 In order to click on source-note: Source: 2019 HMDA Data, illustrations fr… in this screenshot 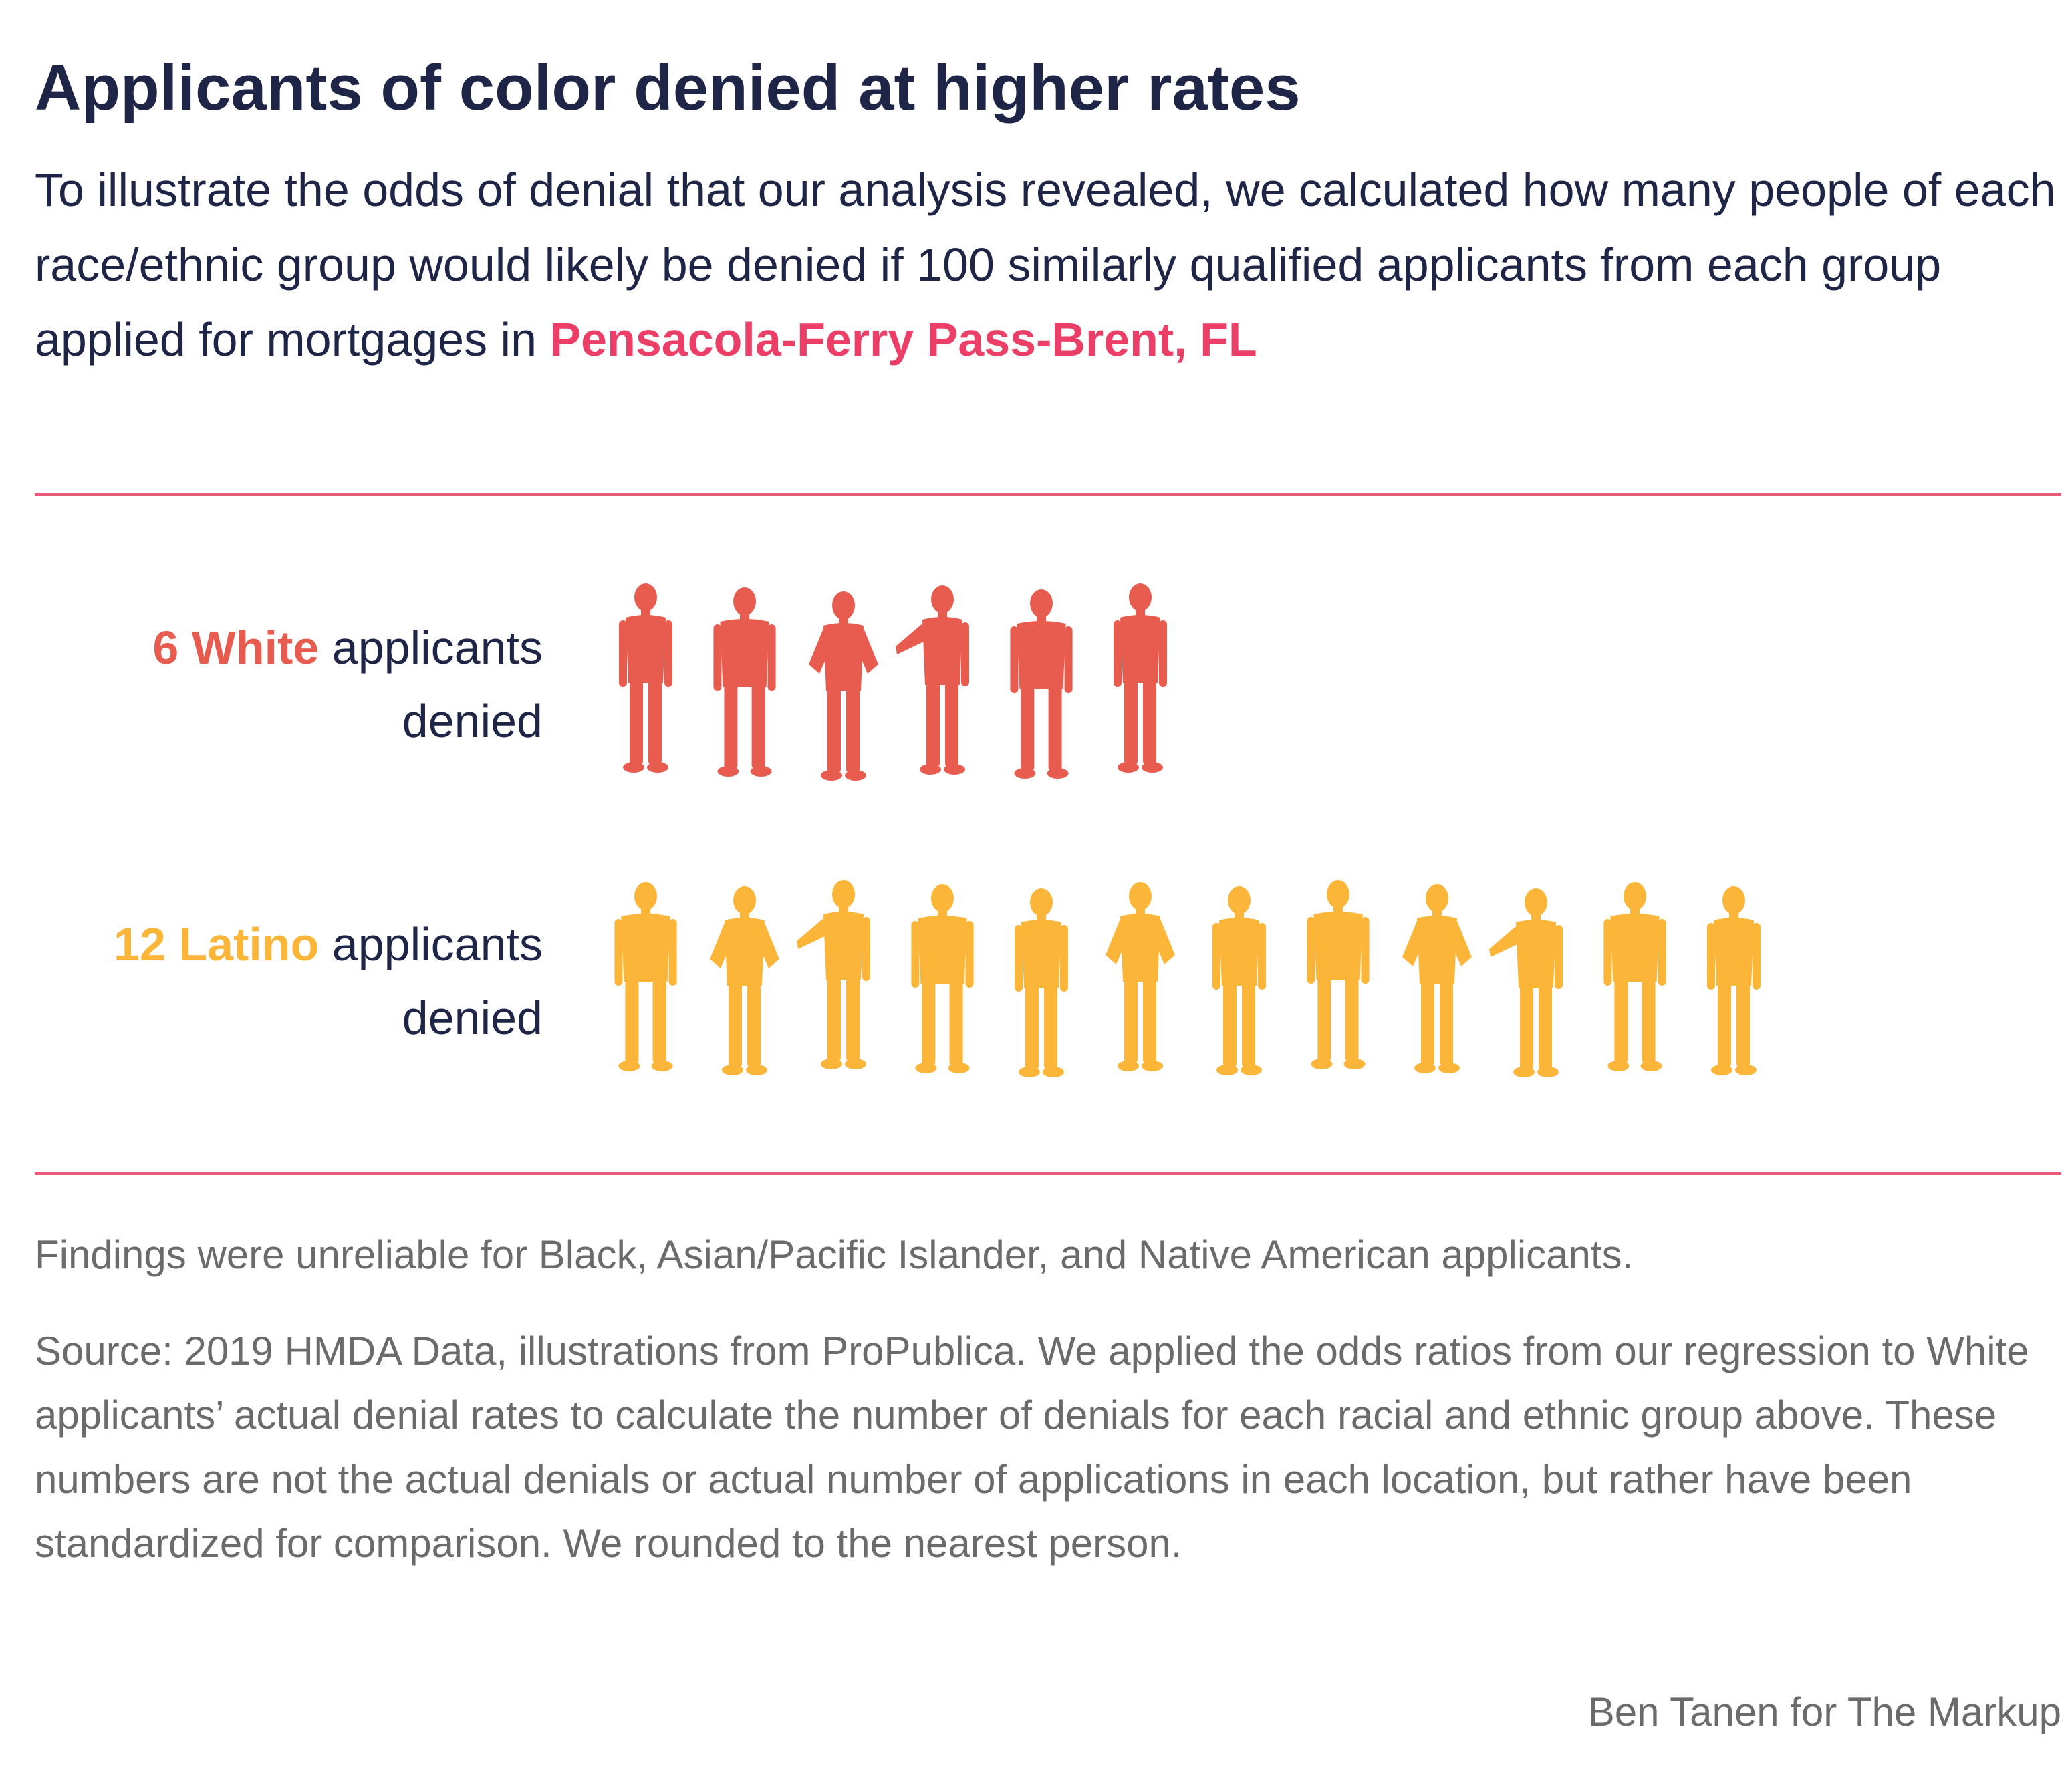, I will do `click(1032, 1447)`.